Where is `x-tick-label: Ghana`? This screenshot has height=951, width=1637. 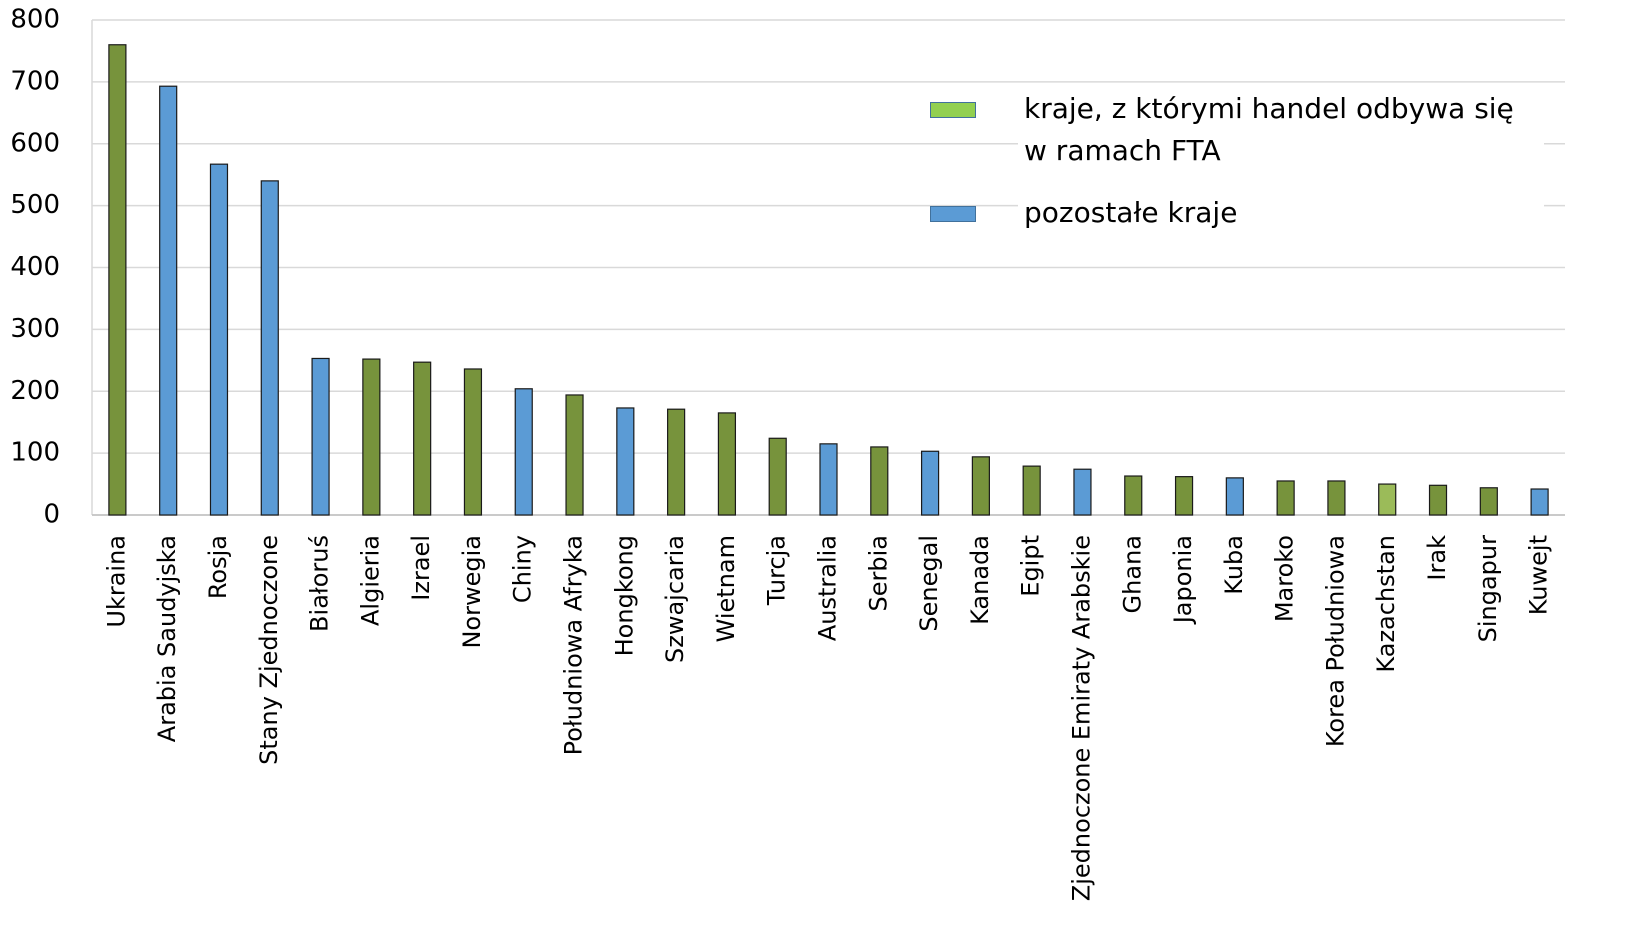 x-tick-label: Ghana is located at coordinates (1132, 574).